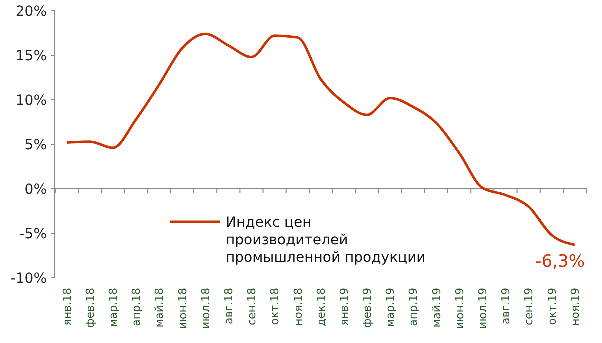  What do you see at coordinates (35, 190) in the screenshot?
I see `y-tick-label: 0%` at bounding box center [35, 190].